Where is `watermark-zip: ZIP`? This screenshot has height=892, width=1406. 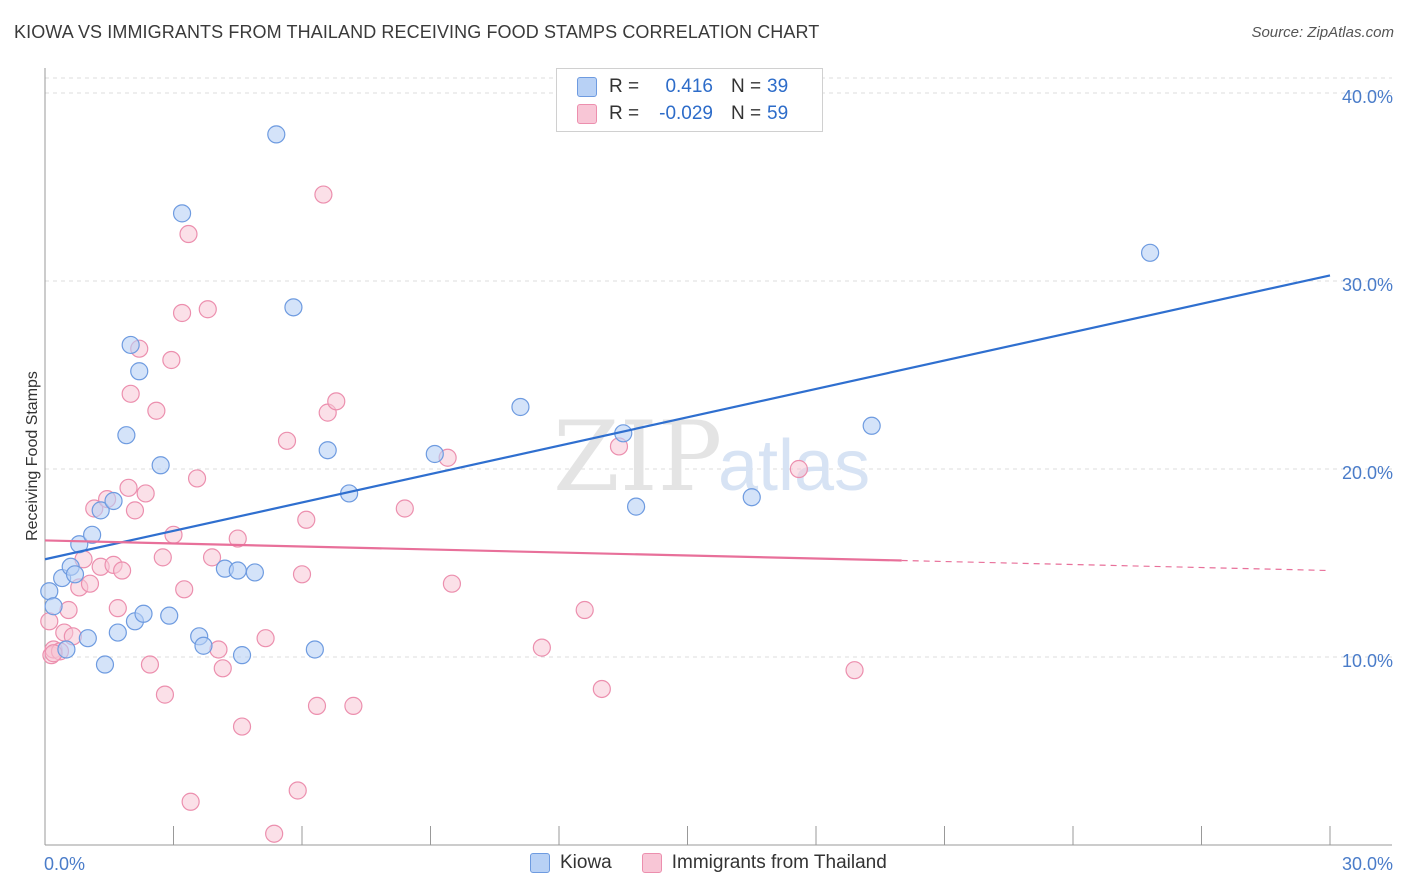
watermark-zip: ZIP is located at coordinates (637, 457).